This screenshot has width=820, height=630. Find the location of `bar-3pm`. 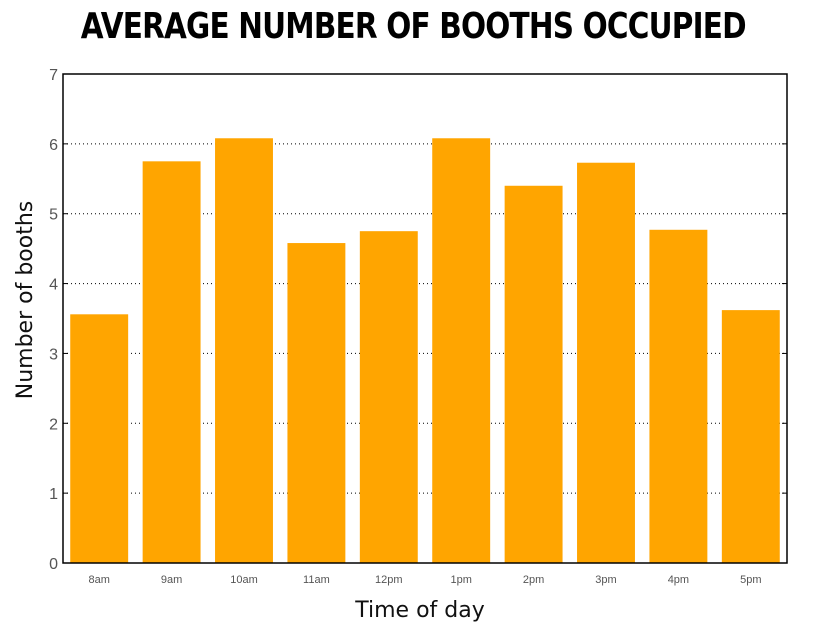

bar-3pm is located at coordinates (606, 362).